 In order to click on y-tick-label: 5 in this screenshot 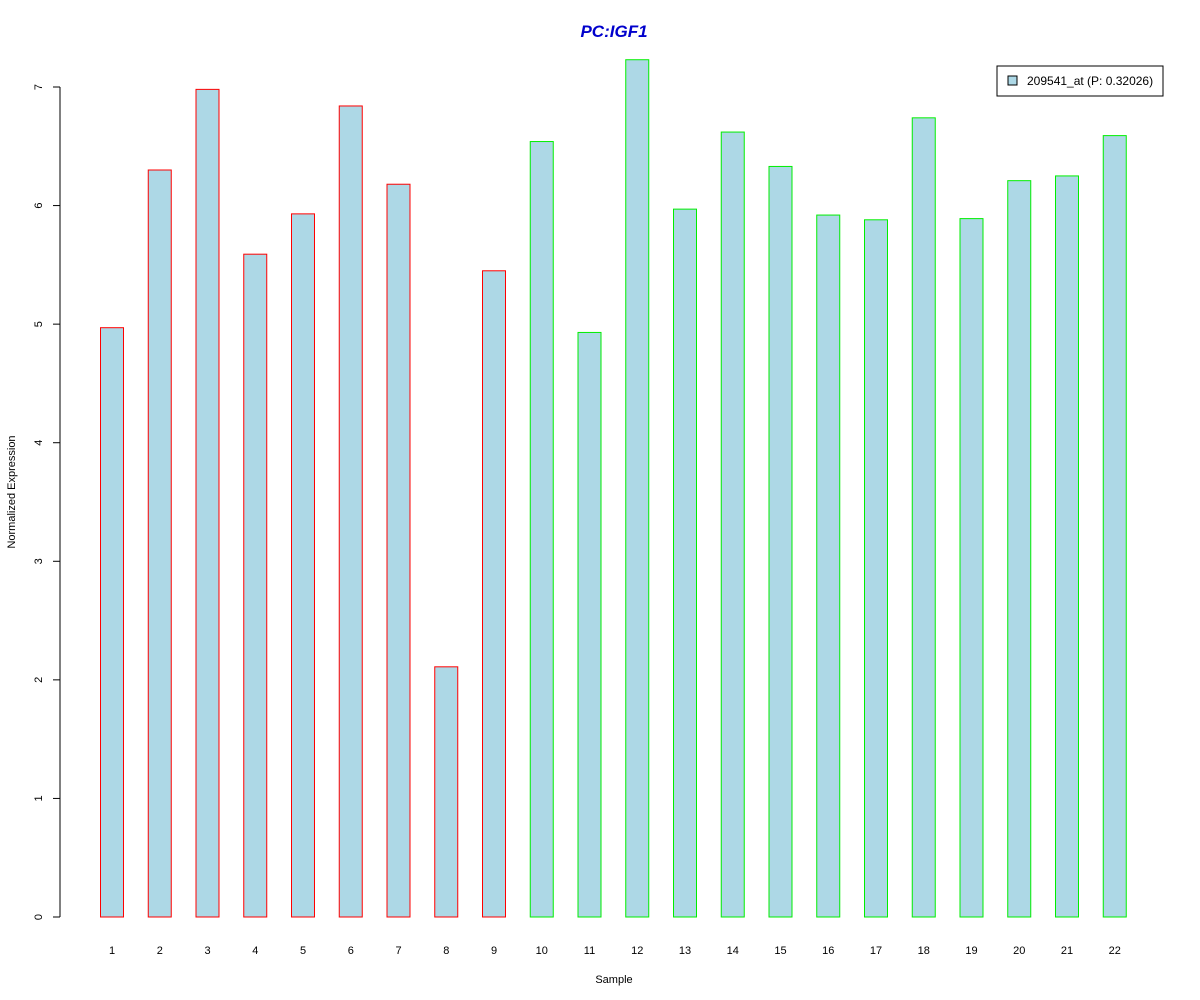, I will do `click(39, 324)`.